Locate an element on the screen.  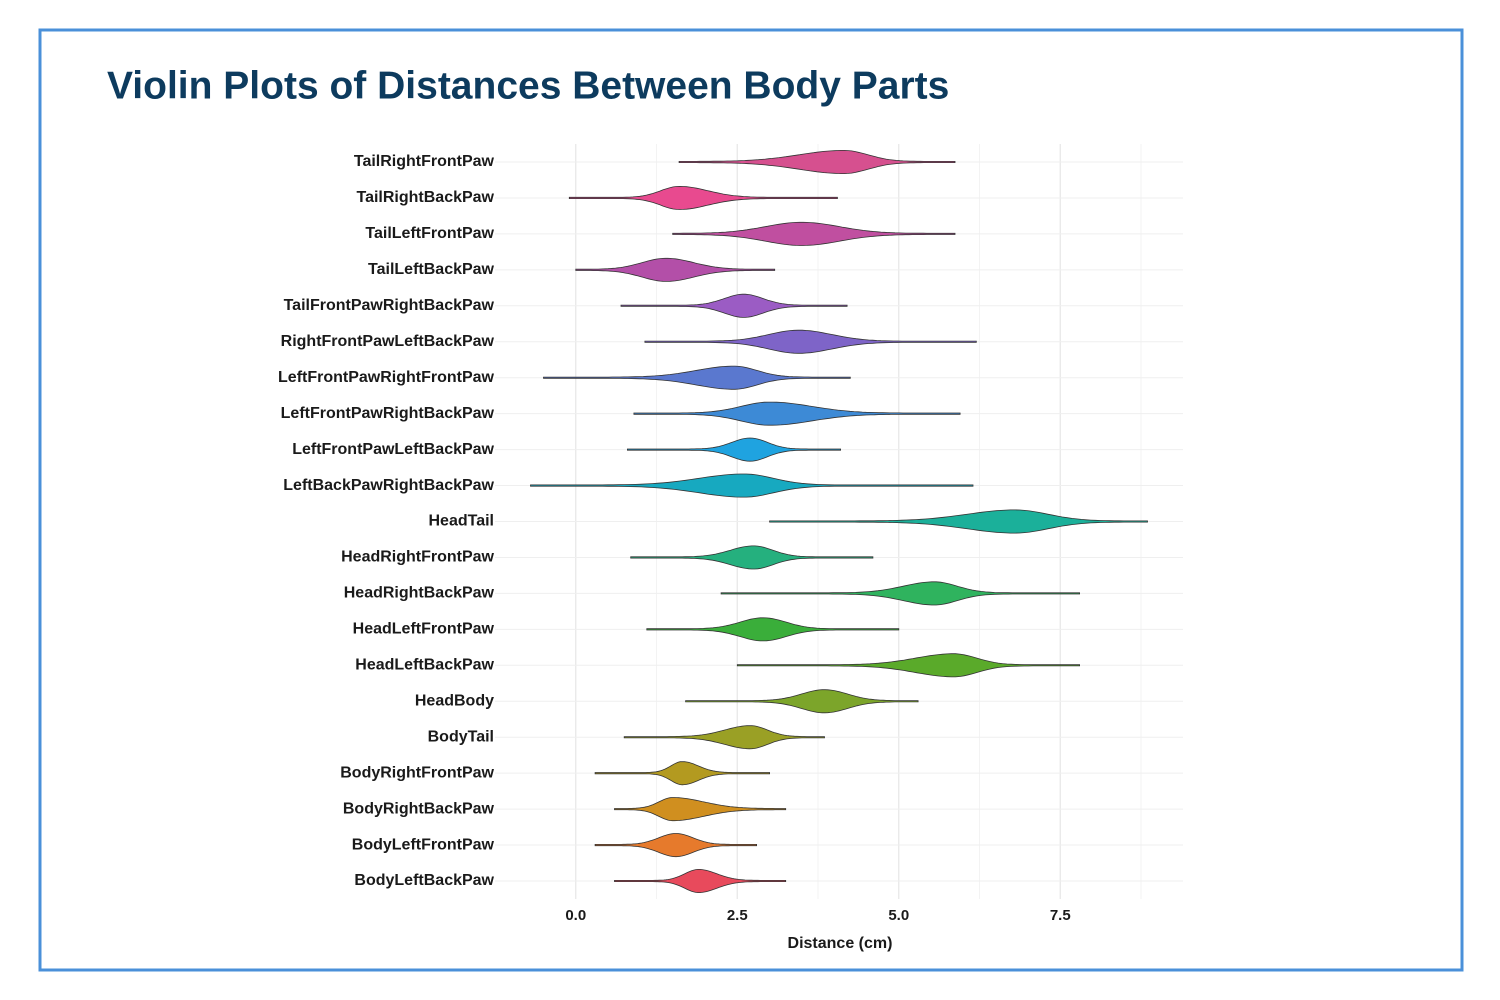
category-label: TailLeftFrontPaw is located at coordinates (429, 233).